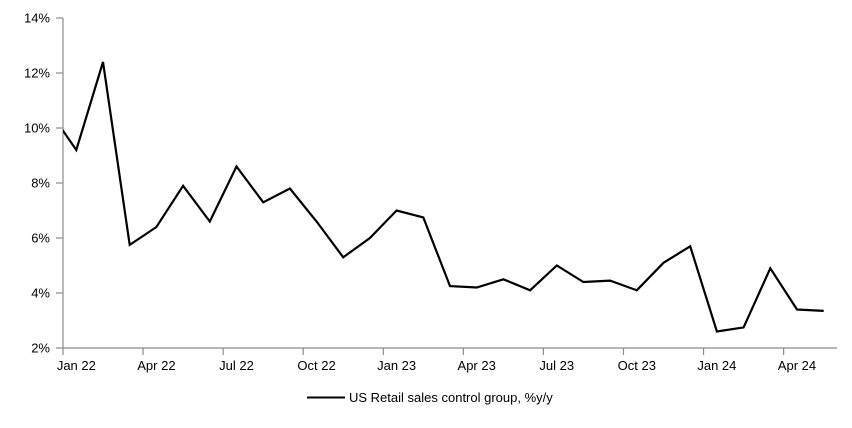 The width and height of the screenshot is (852, 428). What do you see at coordinates (40, 238) in the screenshot?
I see `y-tick-label: 6%` at bounding box center [40, 238].